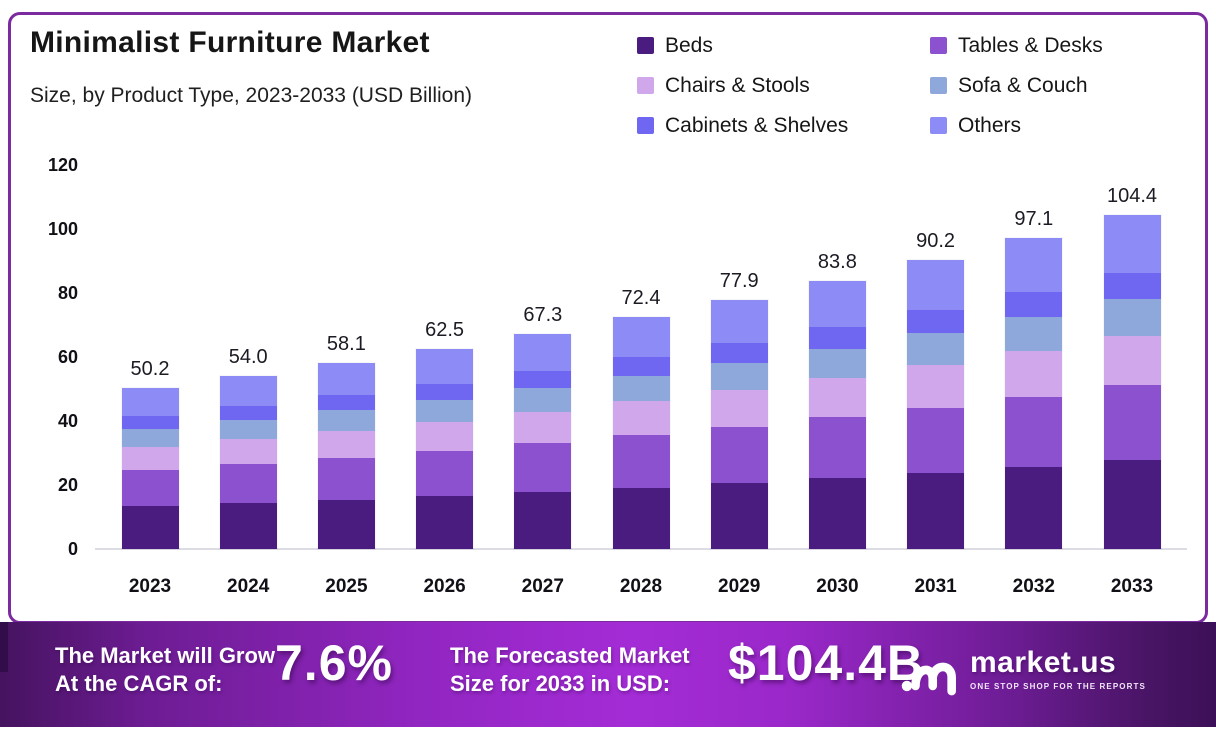 The width and height of the screenshot is (1216, 732). I want to click on bar-2033, so click(1132, 381).